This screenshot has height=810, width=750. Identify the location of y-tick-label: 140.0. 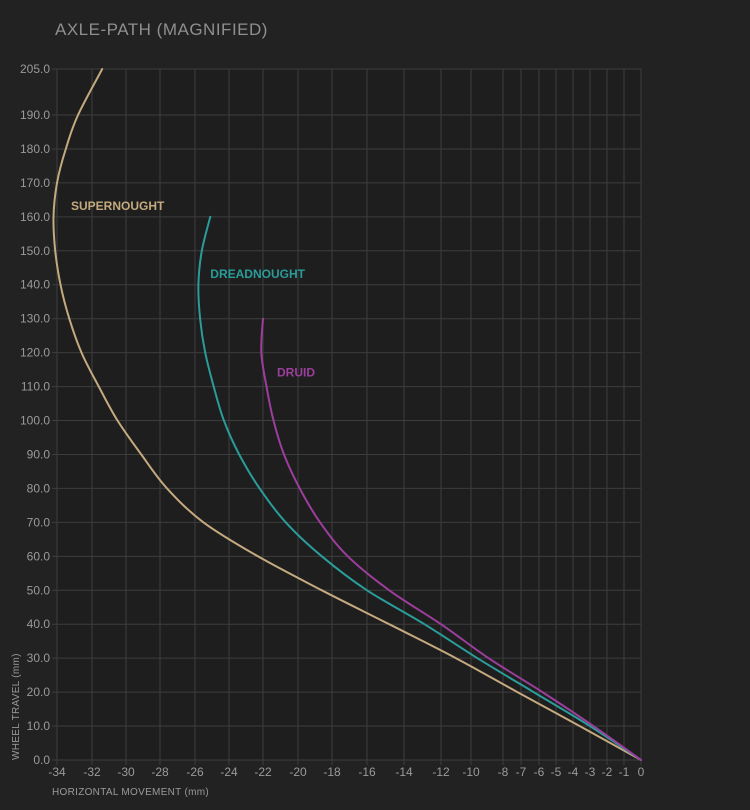
(35, 285).